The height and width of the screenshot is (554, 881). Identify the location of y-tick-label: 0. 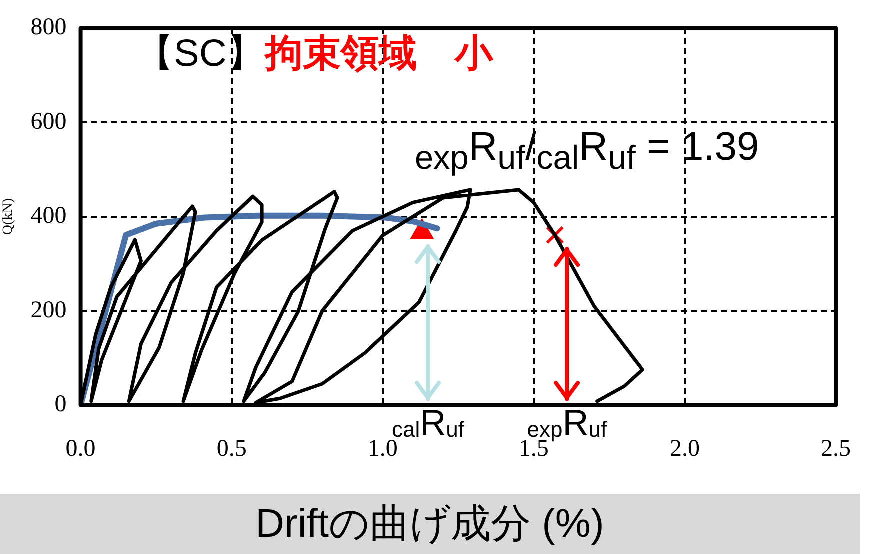
(60, 404).